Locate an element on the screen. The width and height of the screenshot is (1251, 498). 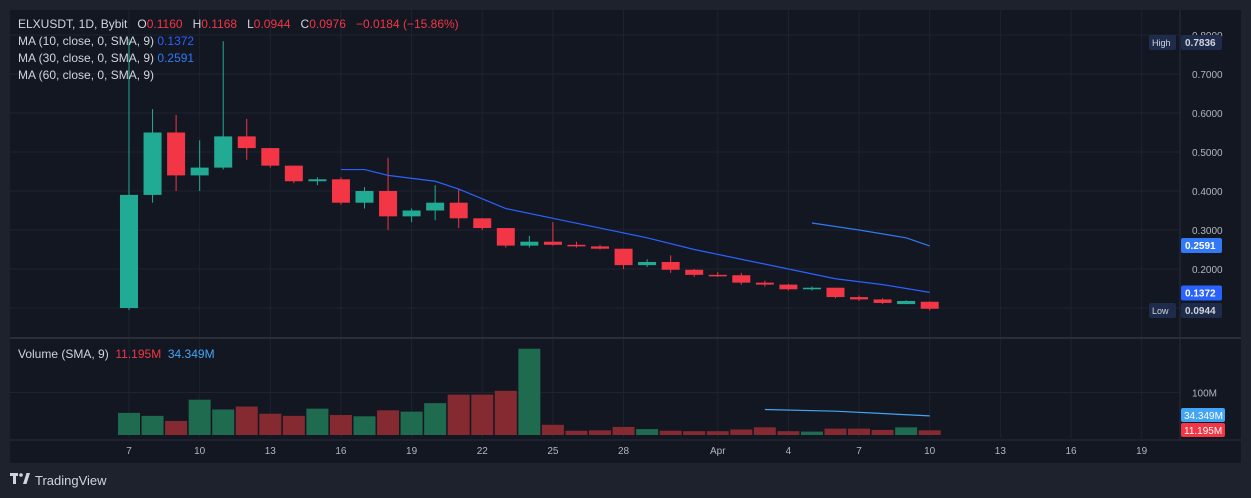
low-price-badge-tag-bg is located at coordinates (1162, 310).